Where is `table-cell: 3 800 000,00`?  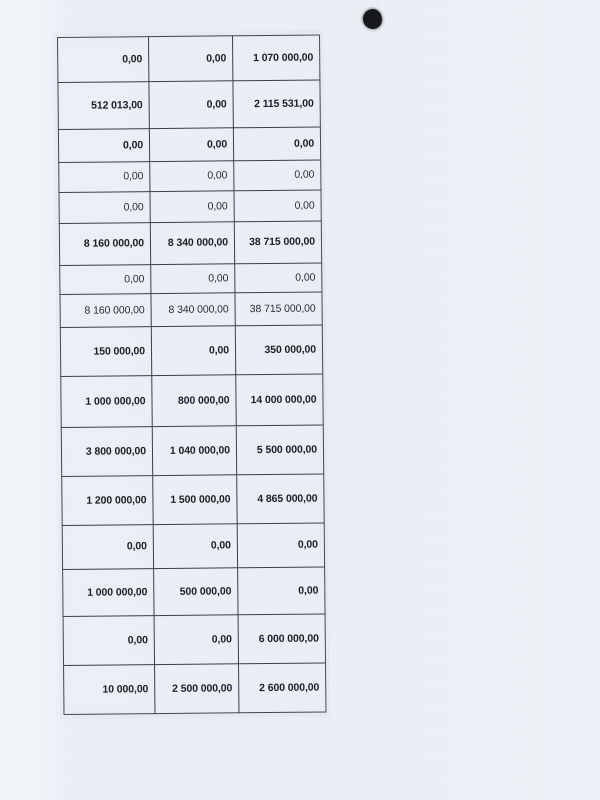 table-cell: 3 800 000,00 is located at coordinates (107, 451).